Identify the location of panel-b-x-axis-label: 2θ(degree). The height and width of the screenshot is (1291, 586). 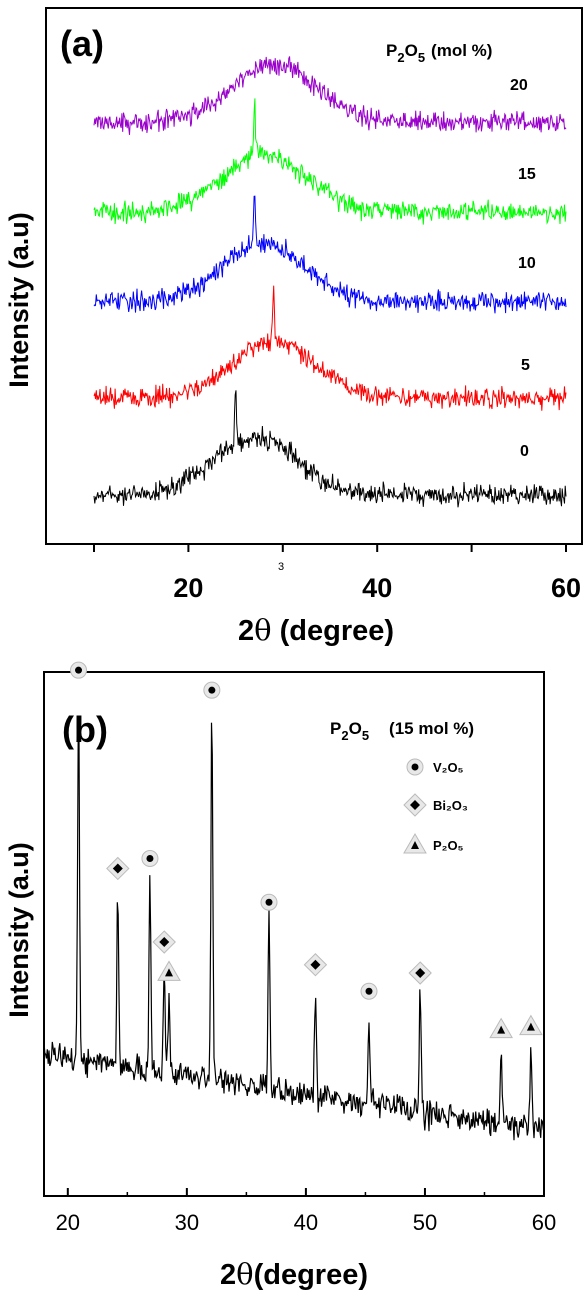
(294, 1274).